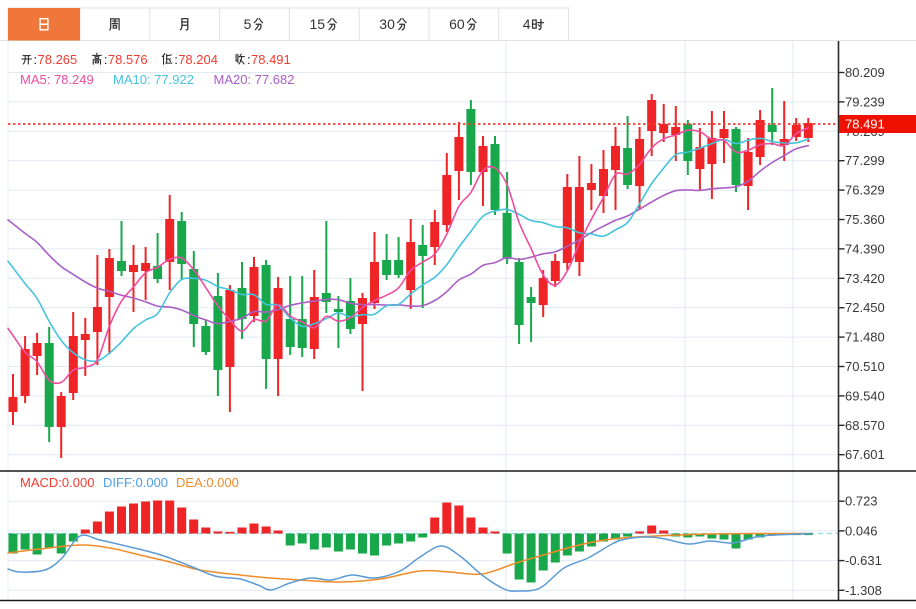 The image size is (916, 609). I want to click on svg-text: 74.390, so click(865, 248).